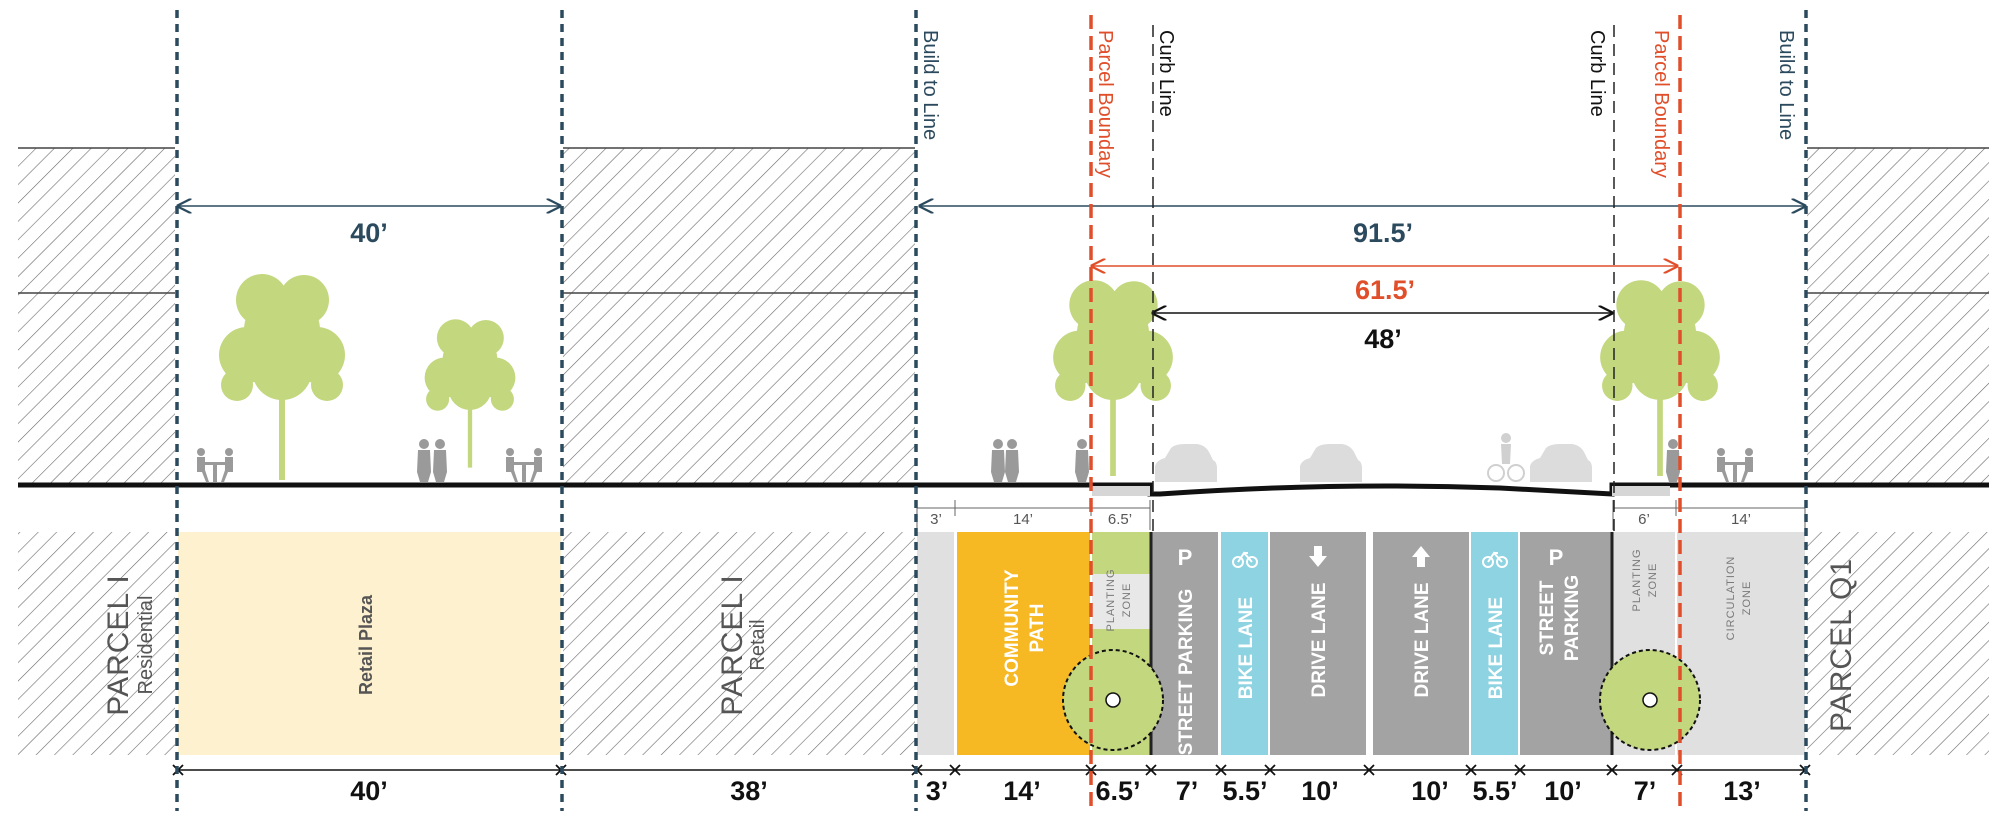 This screenshot has width=1989, height=816. What do you see at coordinates (1421, 556) in the screenshot?
I see `arrow-up-icon` at bounding box center [1421, 556].